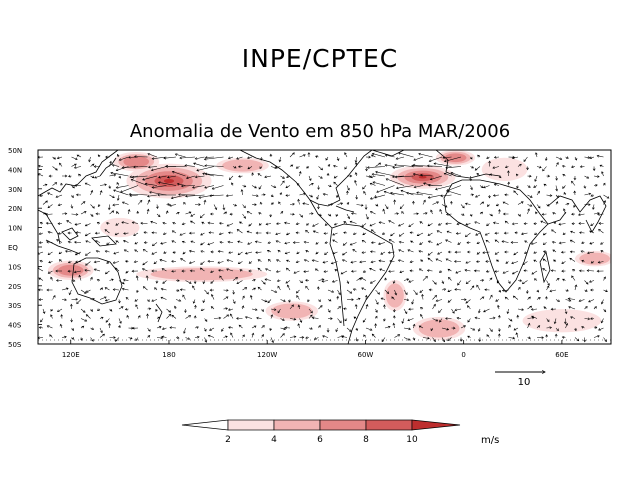 Image resolution: width=640 pixels, height=494 pixels. What do you see at coordinates (366, 355) in the screenshot?
I see `lon-label: 60W` at bounding box center [366, 355].